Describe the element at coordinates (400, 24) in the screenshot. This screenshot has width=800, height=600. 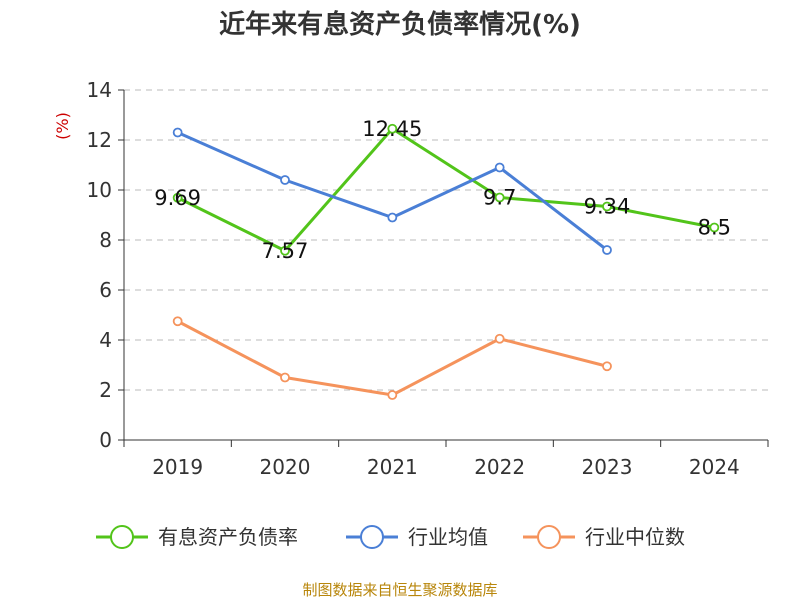
I see `chart-title: 近年来有息资产负债率情况(%)` at that location.